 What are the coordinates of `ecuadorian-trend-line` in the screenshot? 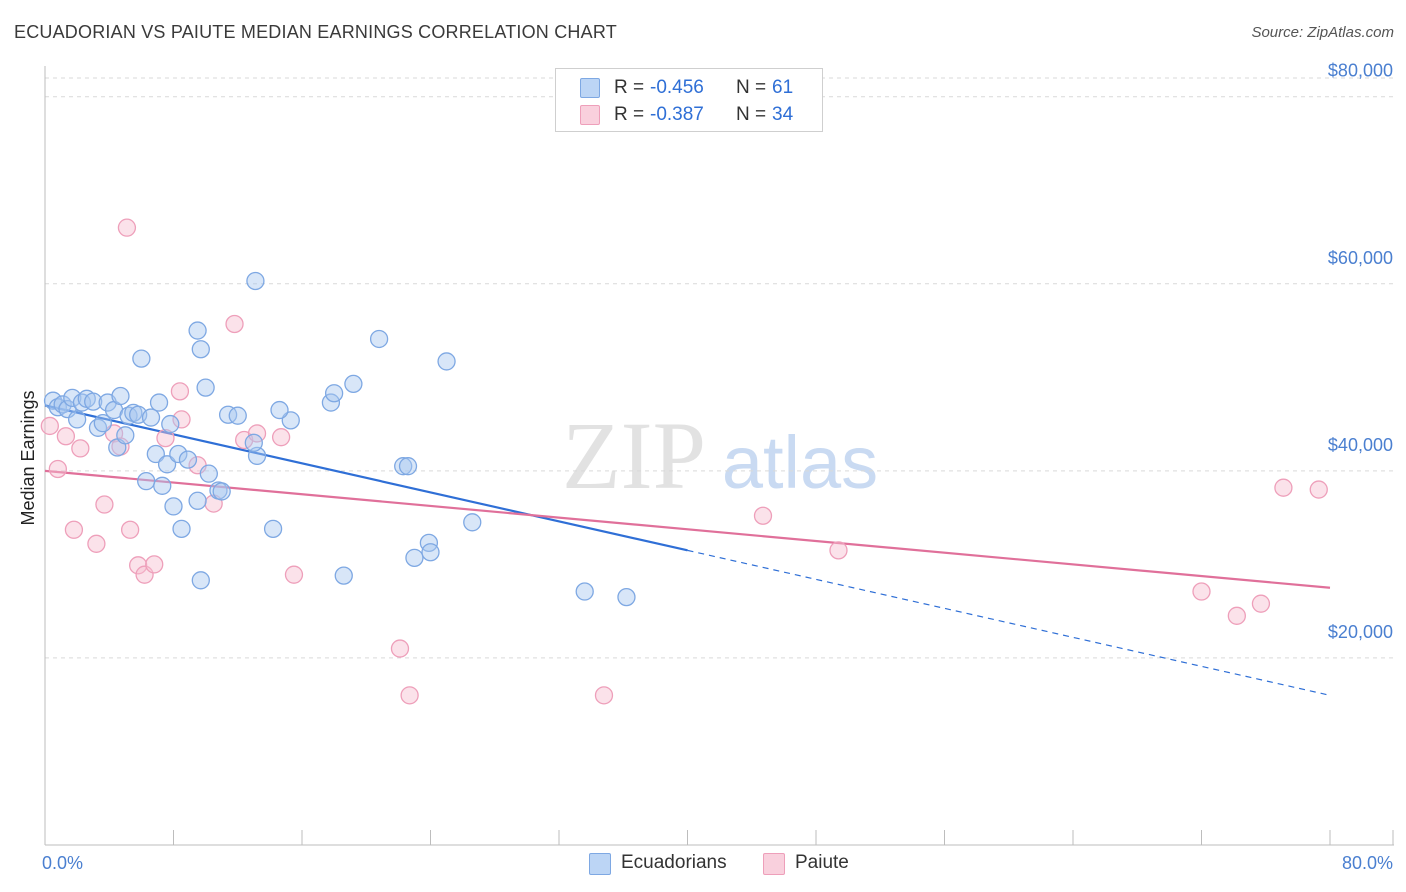 It's located at (366, 478).